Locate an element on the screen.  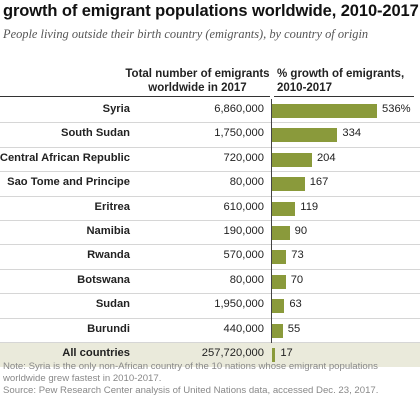
emigrant-count: 190,000 is located at coordinates (243, 230).